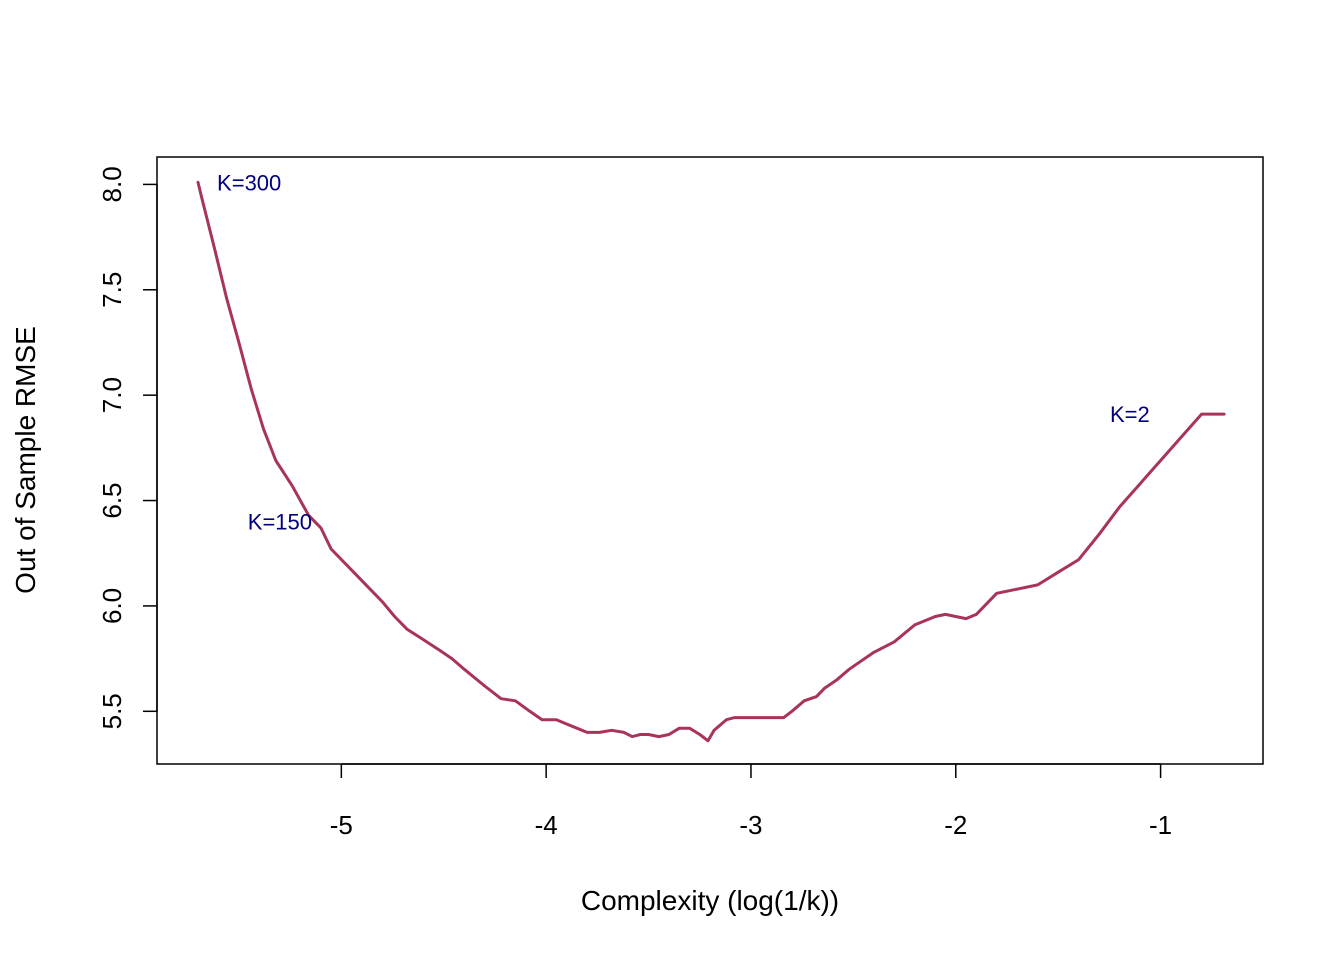  I want to click on x-tick-label: -2, so click(955, 825).